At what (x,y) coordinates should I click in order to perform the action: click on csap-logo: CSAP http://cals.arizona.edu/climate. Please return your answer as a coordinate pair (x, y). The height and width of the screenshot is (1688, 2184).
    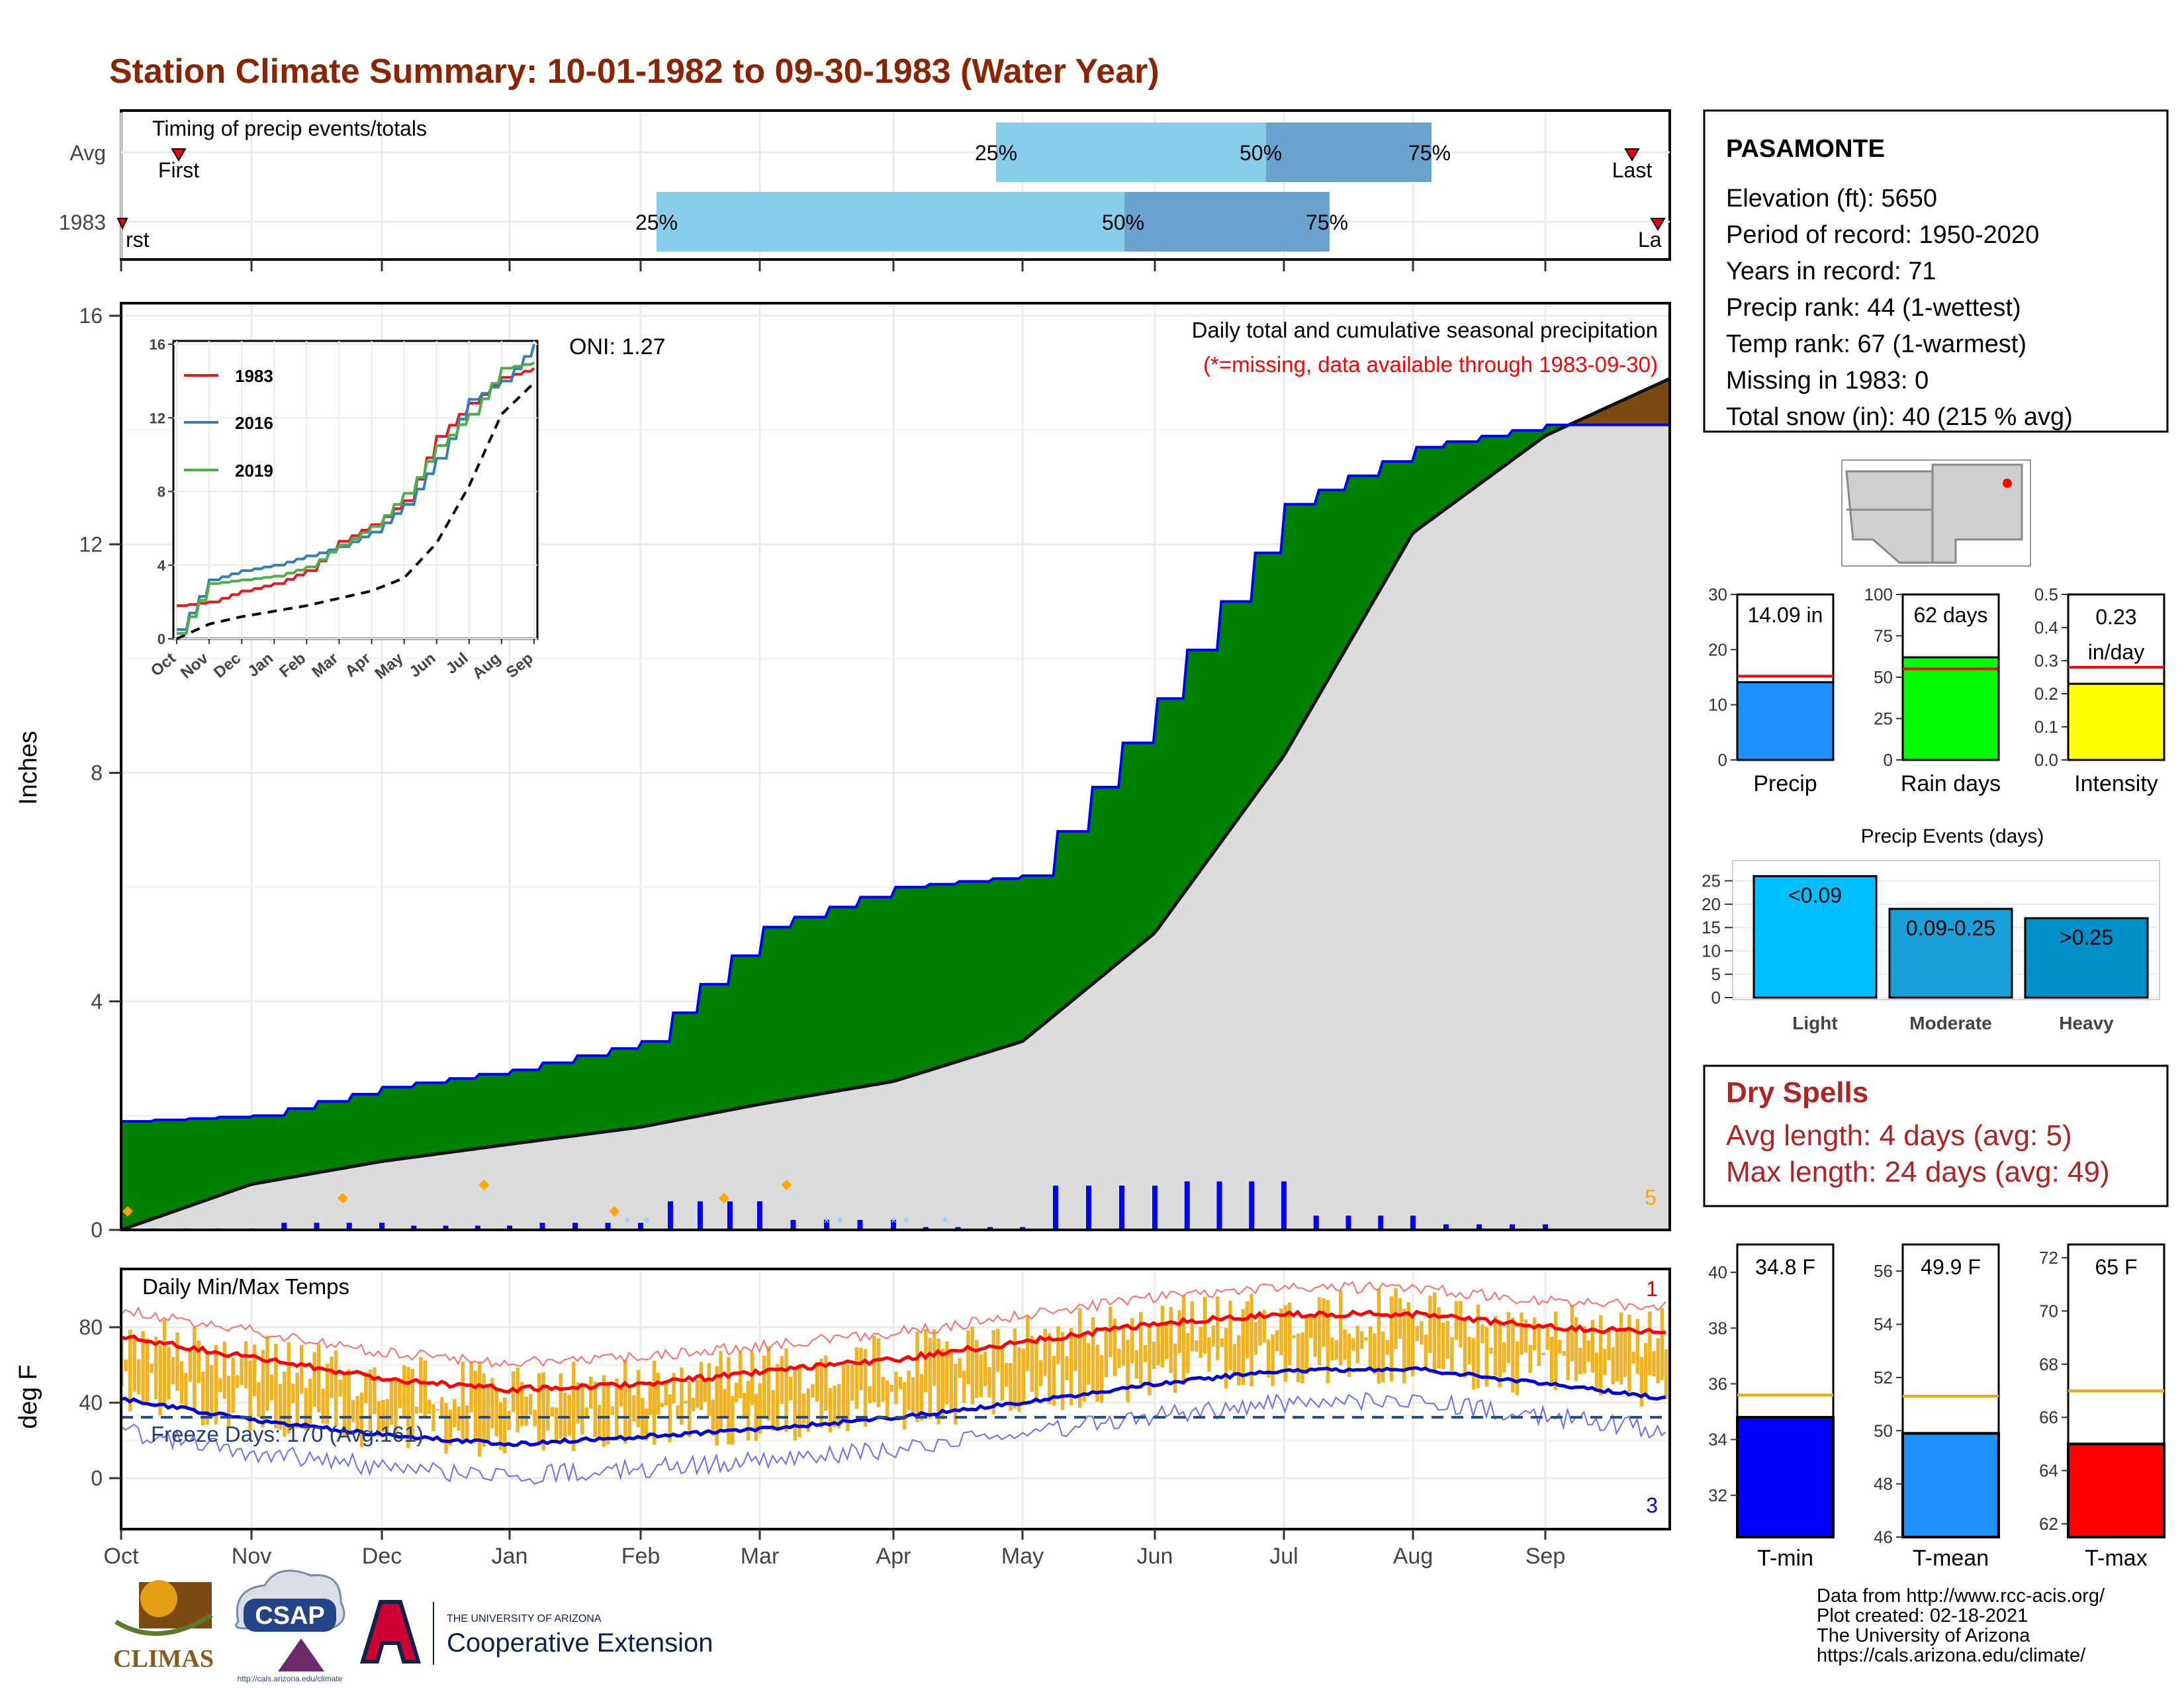
    Looking at the image, I should click on (290, 1626).